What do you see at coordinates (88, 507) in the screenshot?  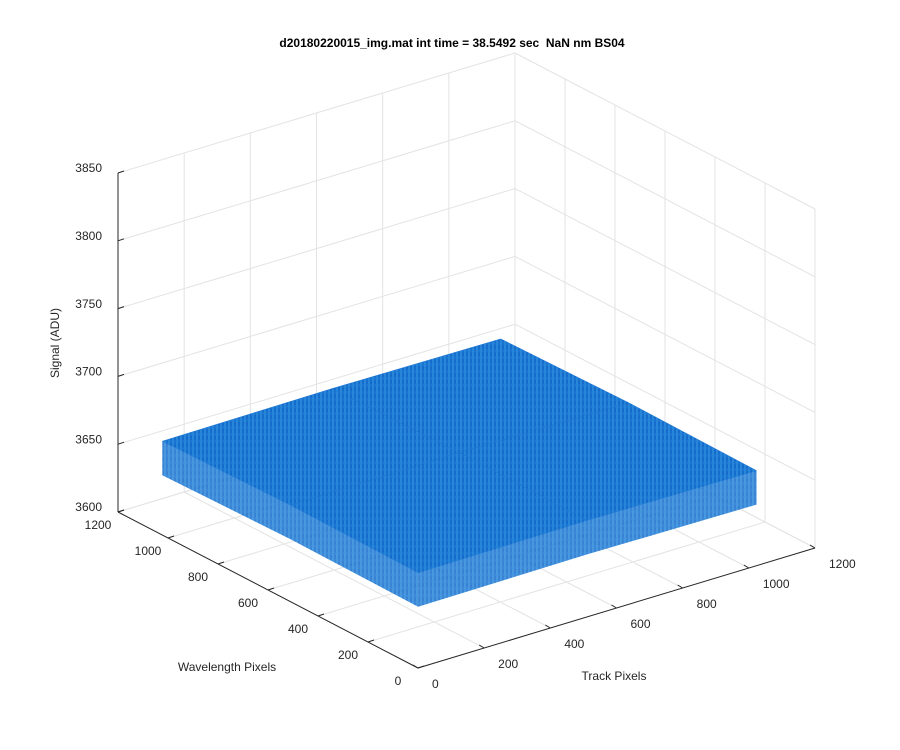 I see `z-tick-label: 3600` at bounding box center [88, 507].